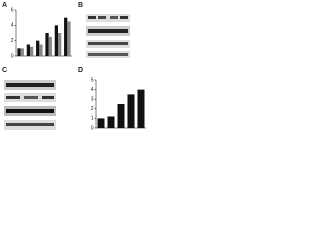 Image resolution: width=320 pixels, height=240 pixels. I want to click on y-tick-label: 6, so click(12, 10).